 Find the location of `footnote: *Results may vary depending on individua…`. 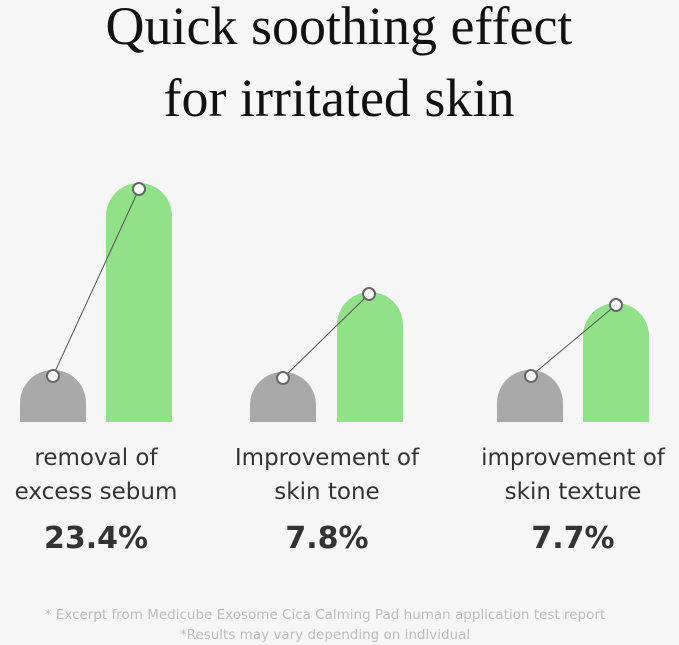

footnote: *Results may vary depending on individua… is located at coordinates (325, 635).